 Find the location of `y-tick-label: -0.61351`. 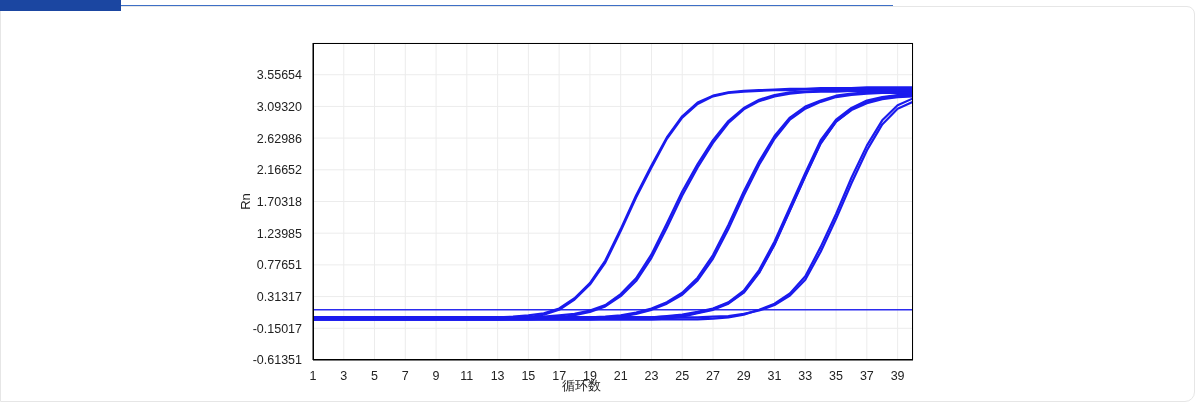

y-tick-label: -0.61351 is located at coordinates (277, 360).